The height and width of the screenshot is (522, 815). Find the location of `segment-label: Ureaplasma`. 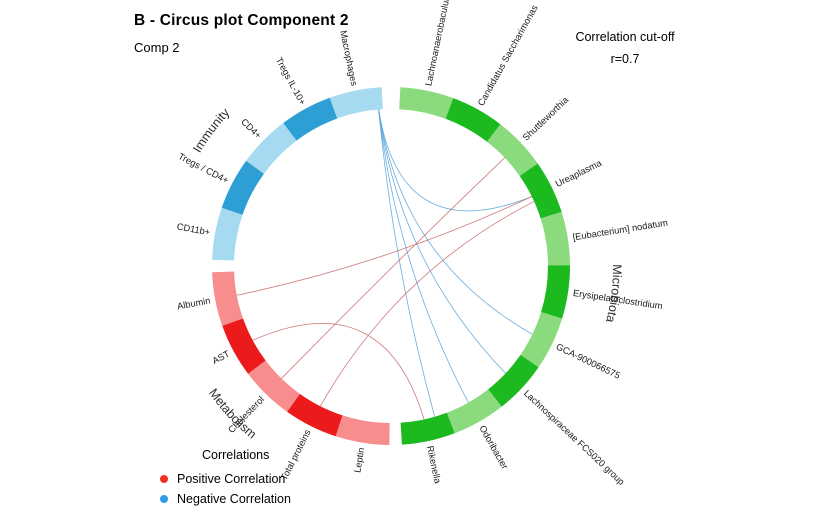

segment-label: Ureaplasma is located at coordinates (579, 174).